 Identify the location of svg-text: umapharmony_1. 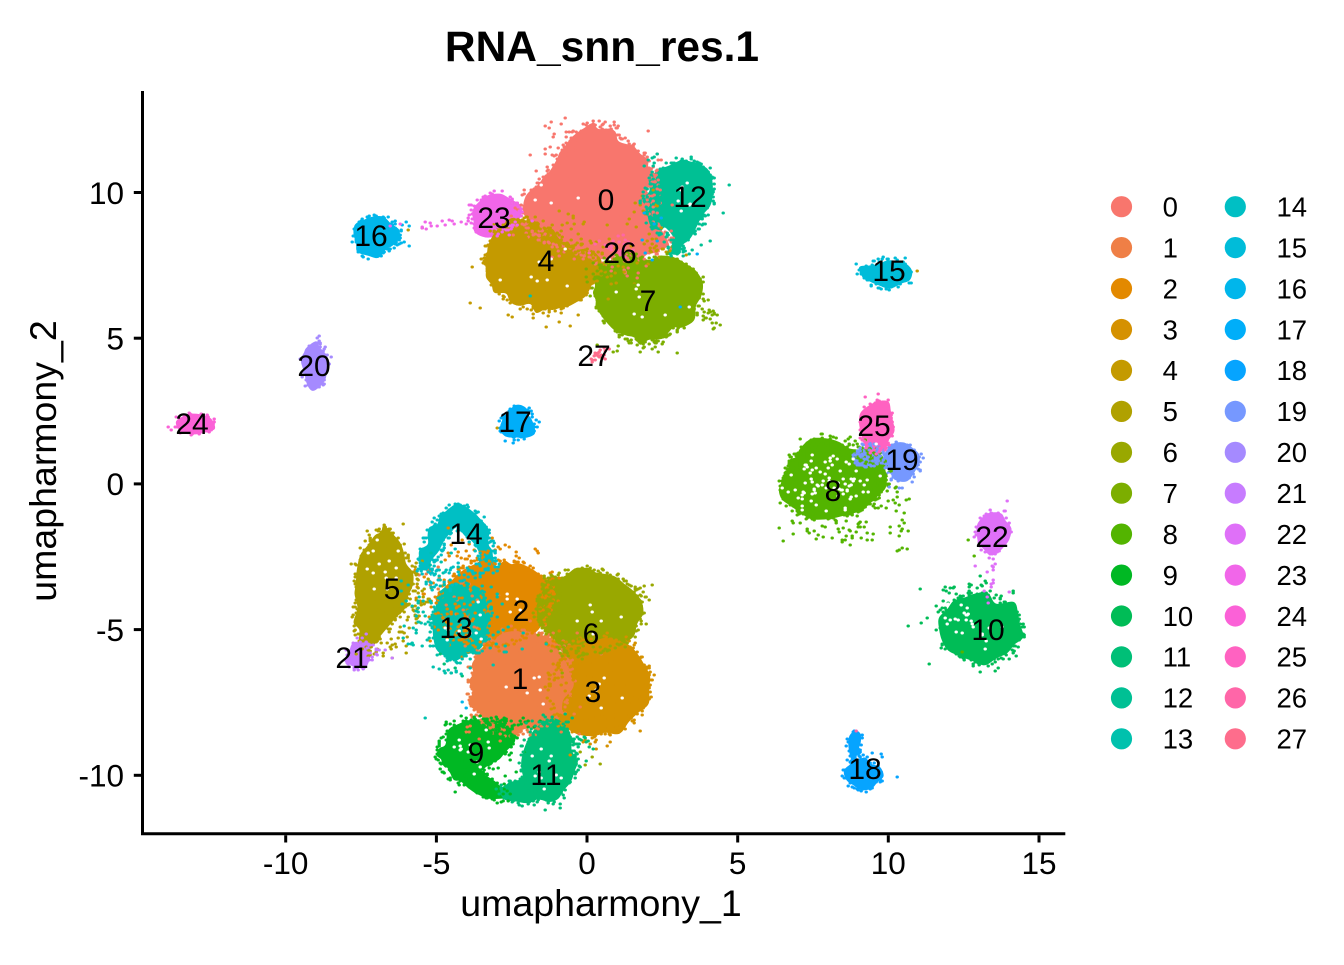
(600, 903).